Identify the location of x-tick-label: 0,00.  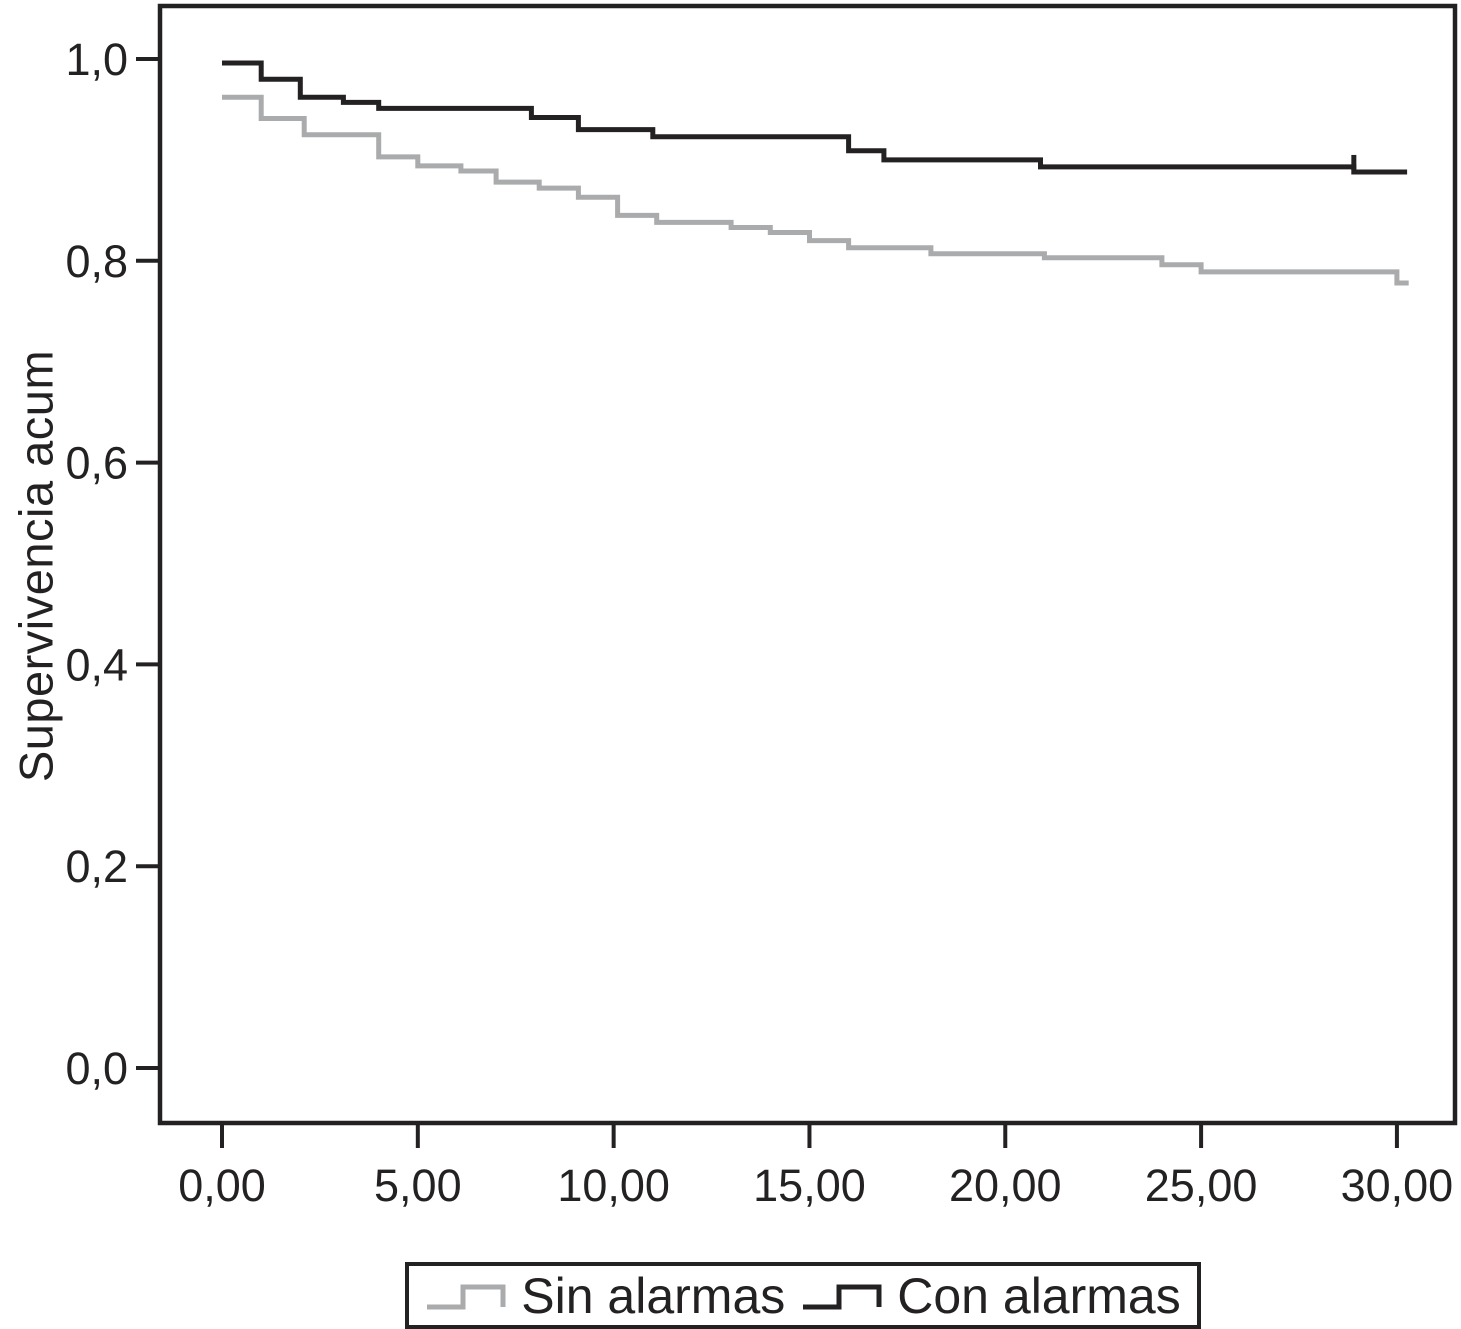
(222, 1185).